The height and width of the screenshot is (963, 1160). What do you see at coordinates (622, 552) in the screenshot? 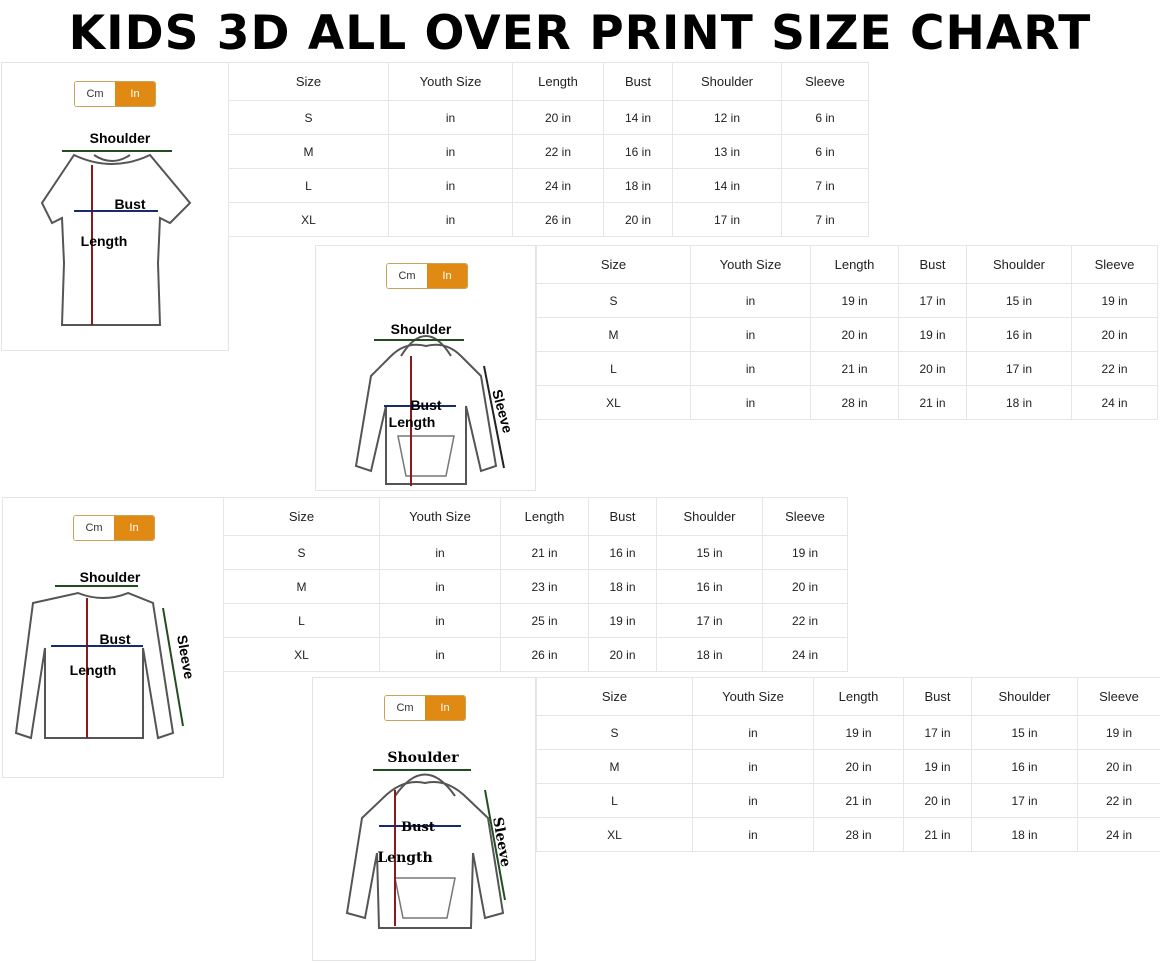
I see `table-cell: 16 in` at bounding box center [622, 552].